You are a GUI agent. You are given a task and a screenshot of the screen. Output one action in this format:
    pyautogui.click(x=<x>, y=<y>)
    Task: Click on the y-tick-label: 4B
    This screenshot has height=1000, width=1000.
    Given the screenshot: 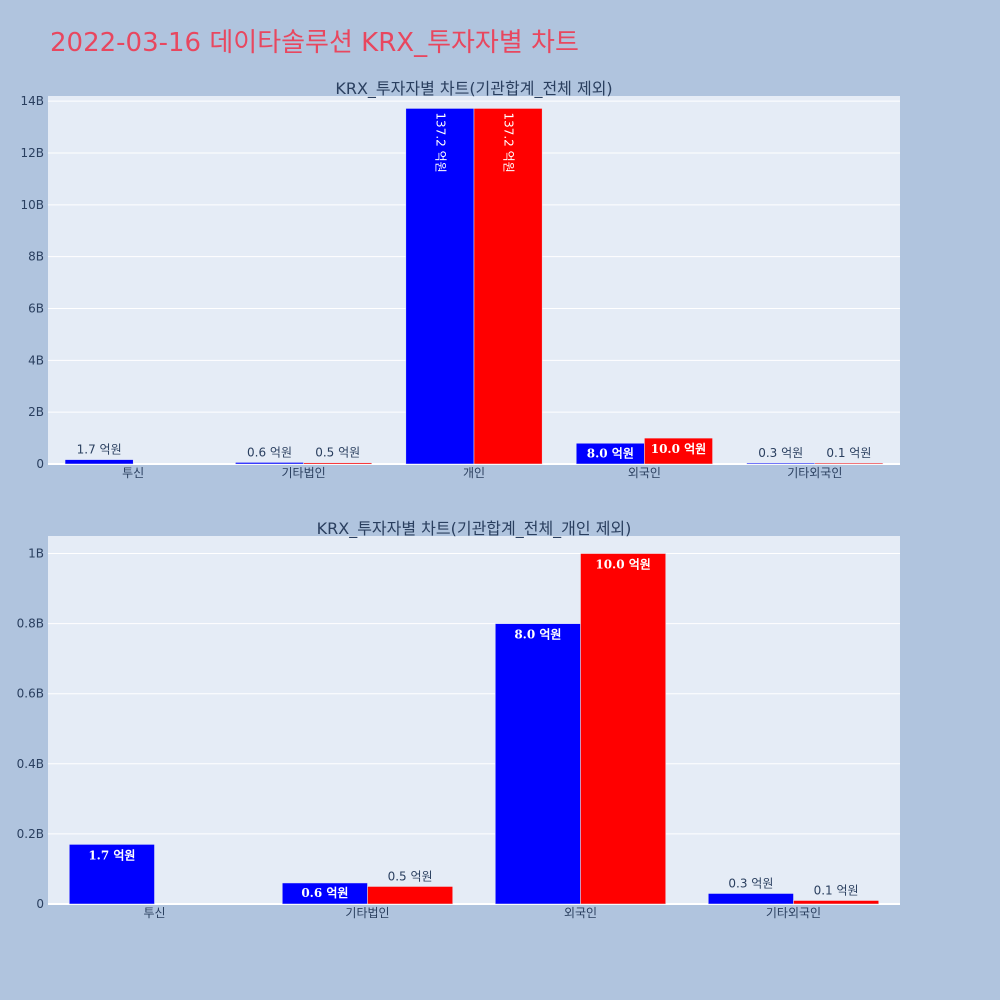 What is the action you would take?
    pyautogui.click(x=36, y=360)
    